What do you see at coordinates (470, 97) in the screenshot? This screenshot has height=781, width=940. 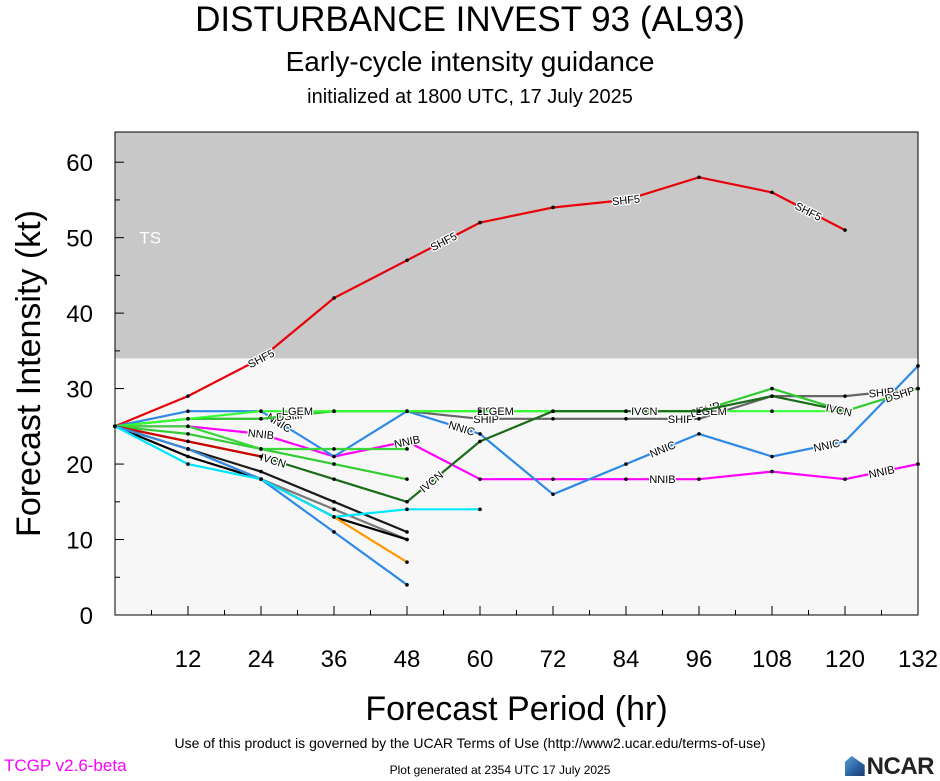 I see `init-time: initialized at 1800 UTC, 17 July 2025` at bounding box center [470, 97].